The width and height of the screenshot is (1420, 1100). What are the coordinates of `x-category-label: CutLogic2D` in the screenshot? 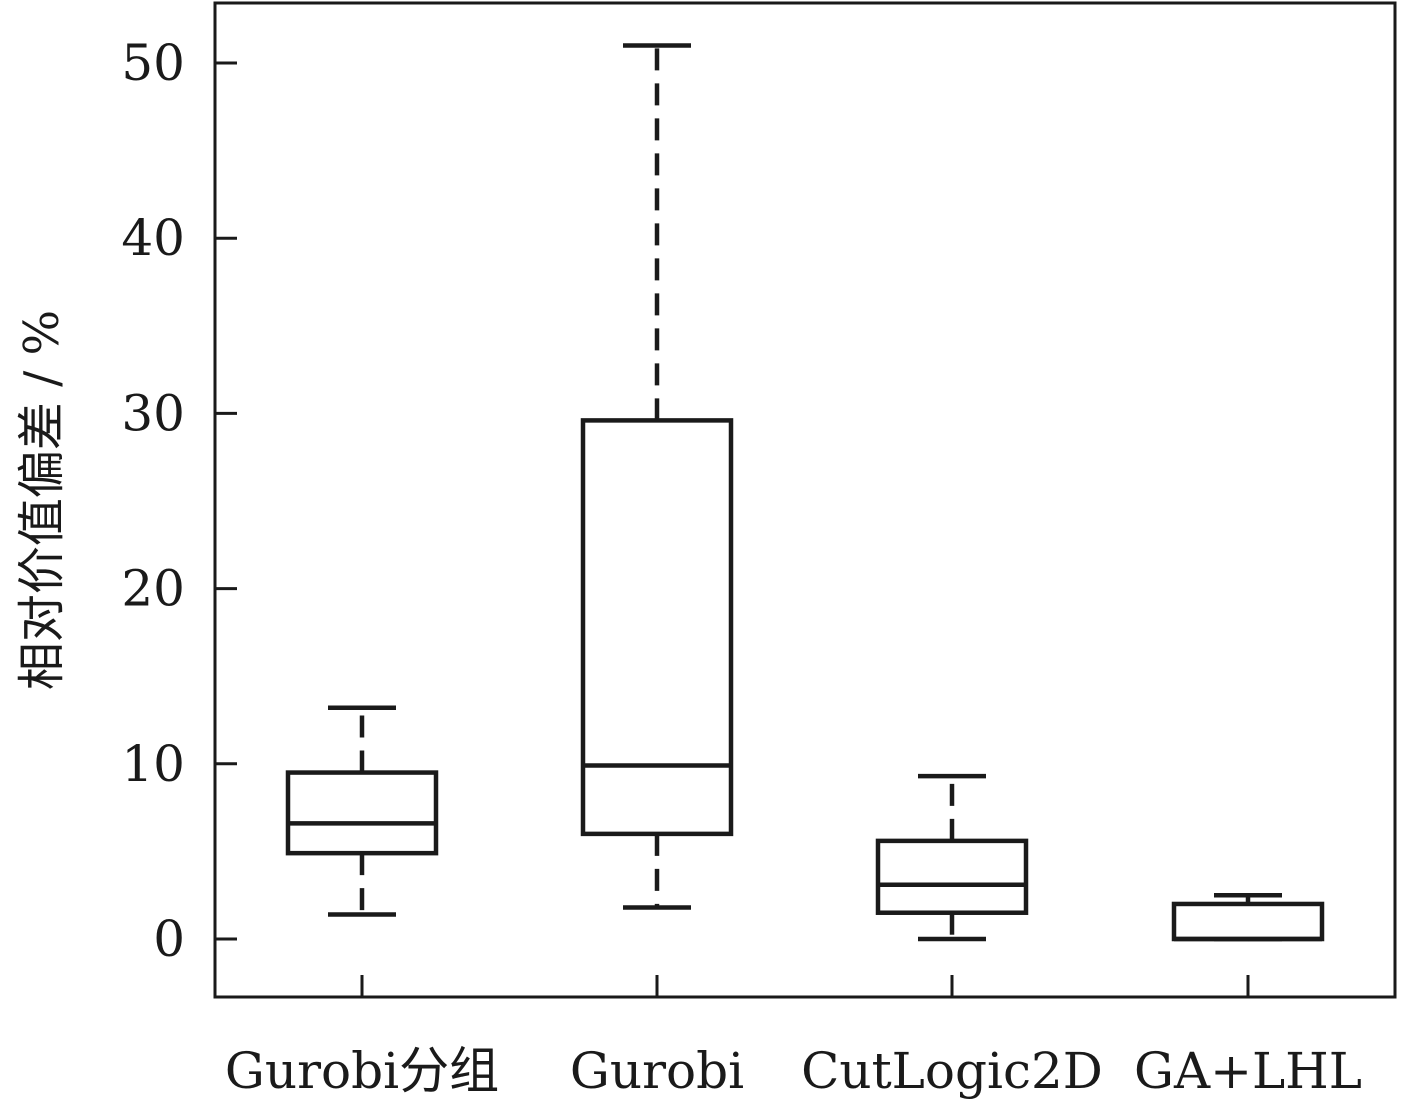 It's located at (952, 1071).